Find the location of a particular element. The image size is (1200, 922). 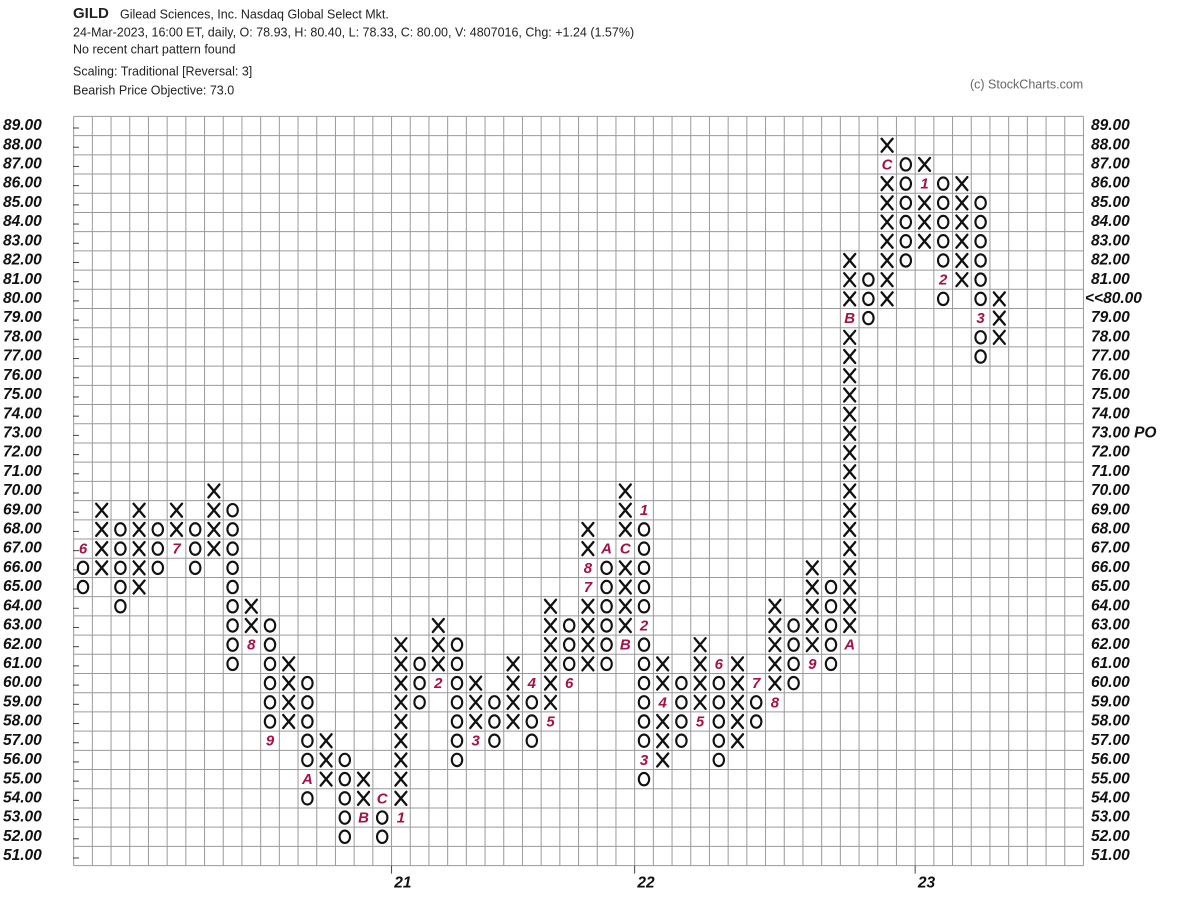

month-marker: 5 is located at coordinates (550, 721).